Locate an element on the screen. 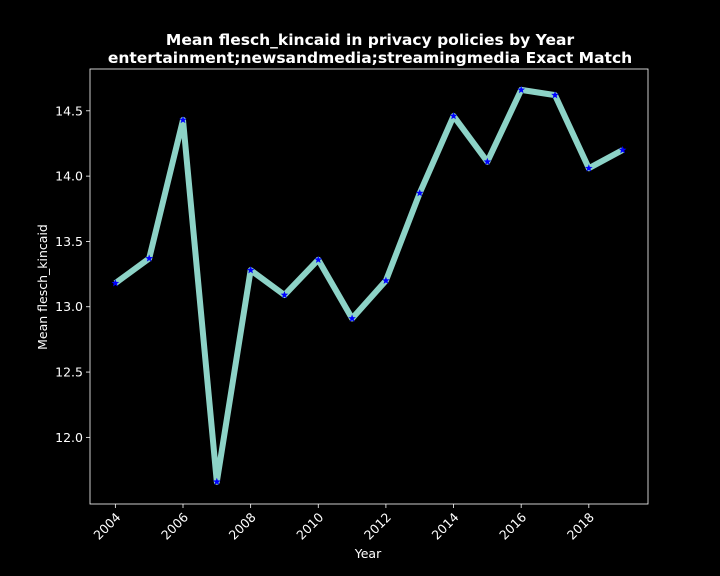  y-tick-label: 13.0 is located at coordinates (69, 306).